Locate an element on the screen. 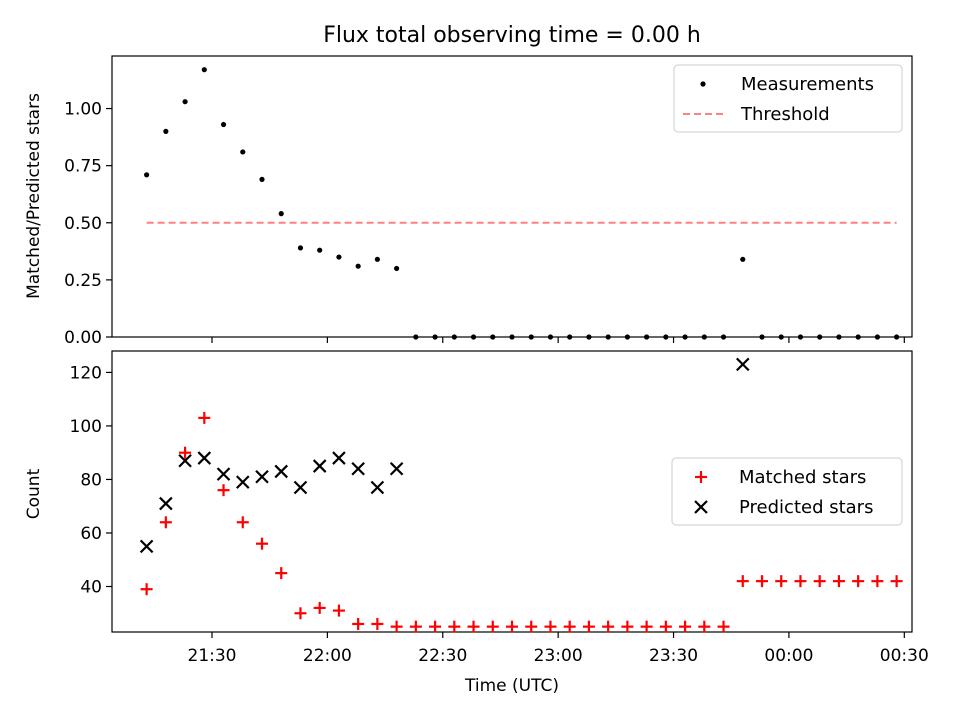 The image size is (960, 724). figure-title: Flux total observing time = 0.00 h is located at coordinates (512, 35).